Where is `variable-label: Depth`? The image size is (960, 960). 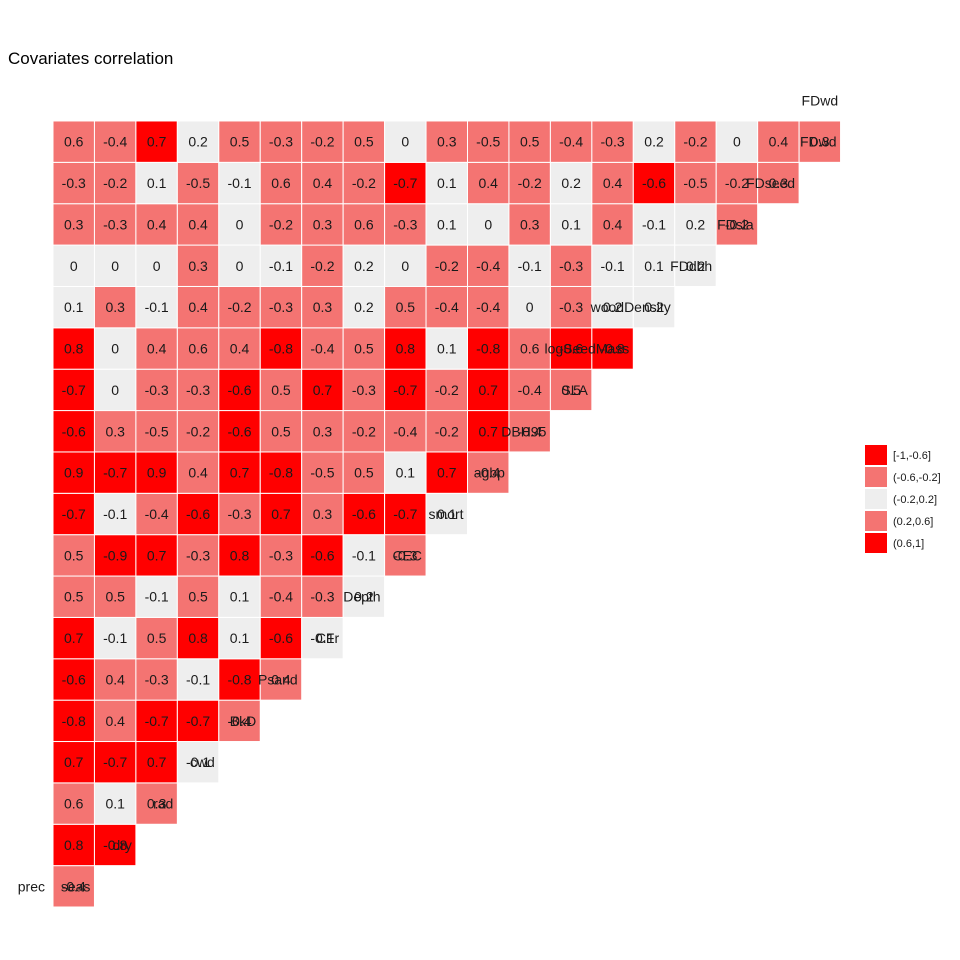
variable-label: Depth is located at coordinates (361, 597).